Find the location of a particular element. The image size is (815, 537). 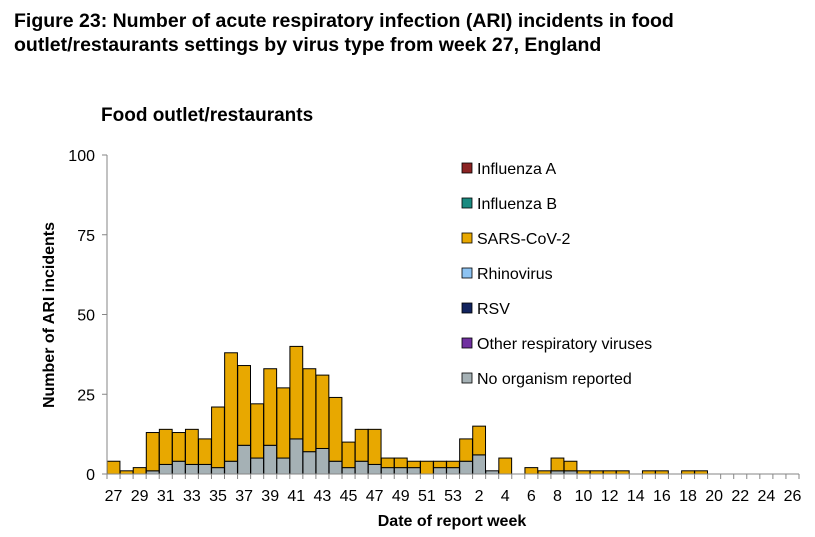

legend-swatch-other-respiratory-viruses is located at coordinates (467, 343).